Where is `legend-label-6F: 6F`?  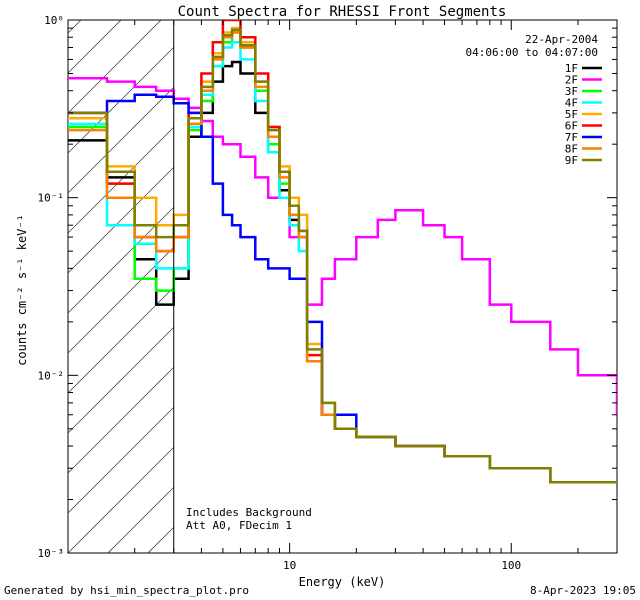
legend-label-6F: 6F is located at coordinates (571, 126).